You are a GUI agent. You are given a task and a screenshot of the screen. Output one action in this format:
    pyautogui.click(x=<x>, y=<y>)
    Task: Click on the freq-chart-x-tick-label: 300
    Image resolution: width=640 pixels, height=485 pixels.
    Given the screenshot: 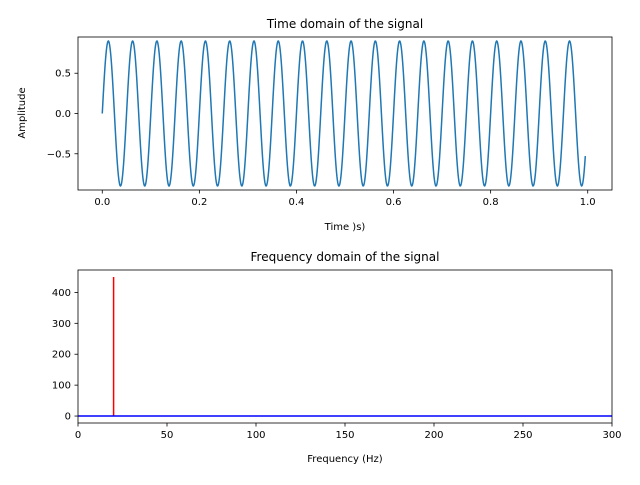 What is the action you would take?
    pyautogui.click(x=611, y=435)
    